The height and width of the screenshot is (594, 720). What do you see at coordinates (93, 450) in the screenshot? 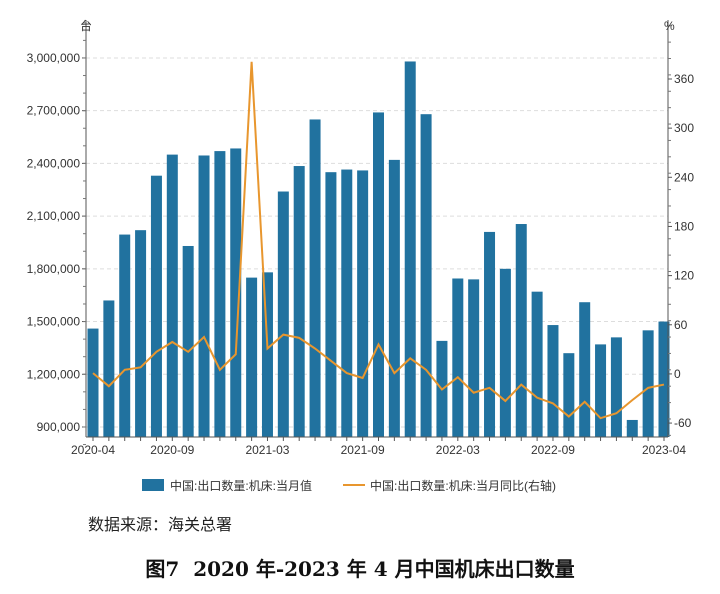
I see `x-tick-label: 2020-04` at bounding box center [93, 450].